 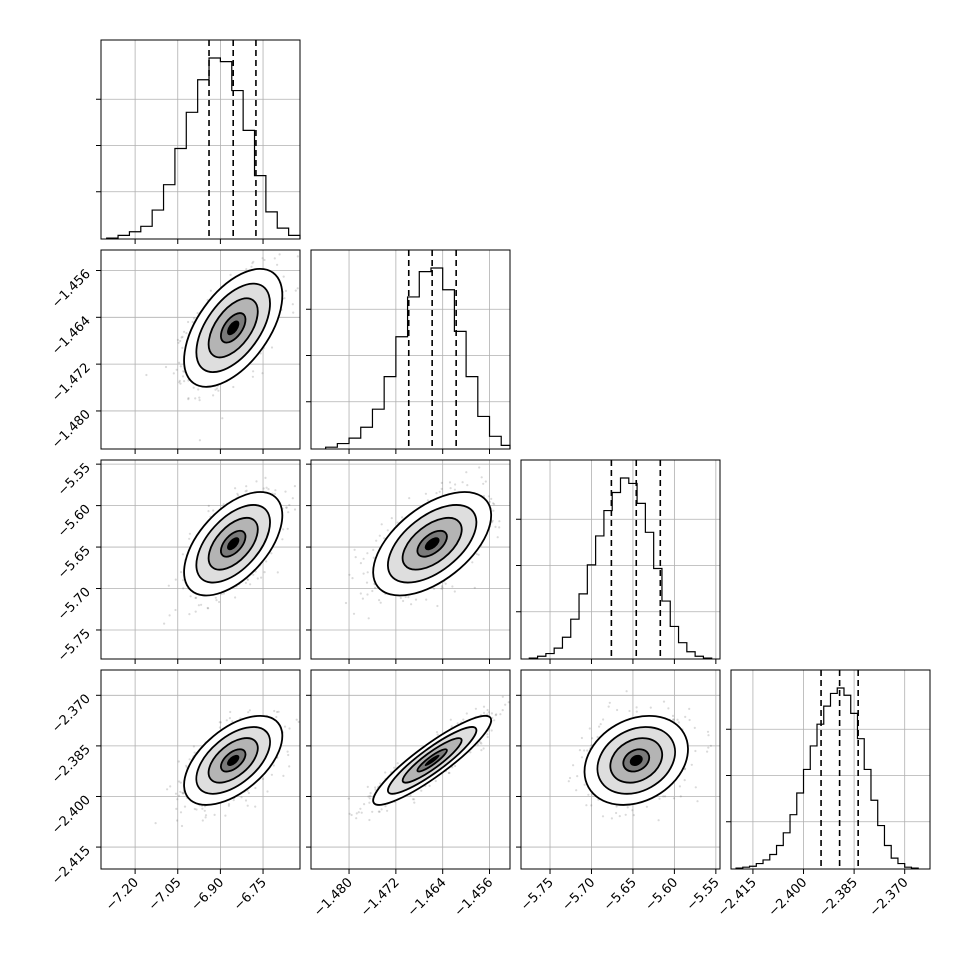 I want to click on density-core, so click(x=233, y=328).